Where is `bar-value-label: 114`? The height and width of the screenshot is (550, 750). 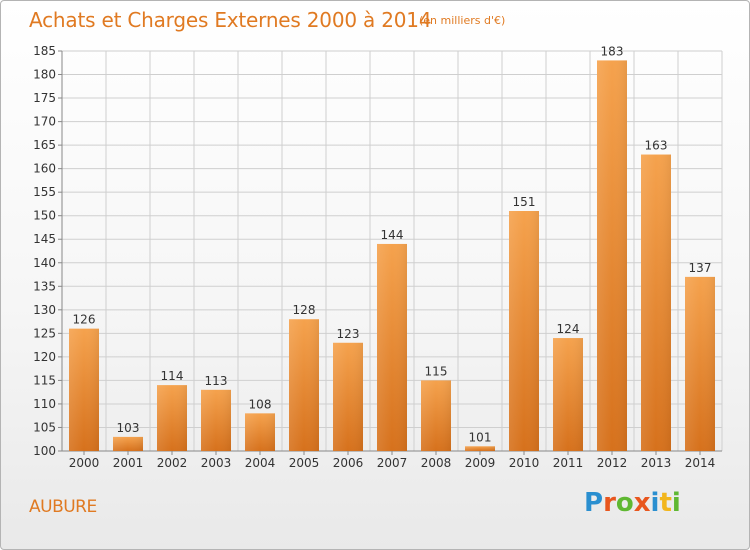 bar-value-label: 114 is located at coordinates (172, 376).